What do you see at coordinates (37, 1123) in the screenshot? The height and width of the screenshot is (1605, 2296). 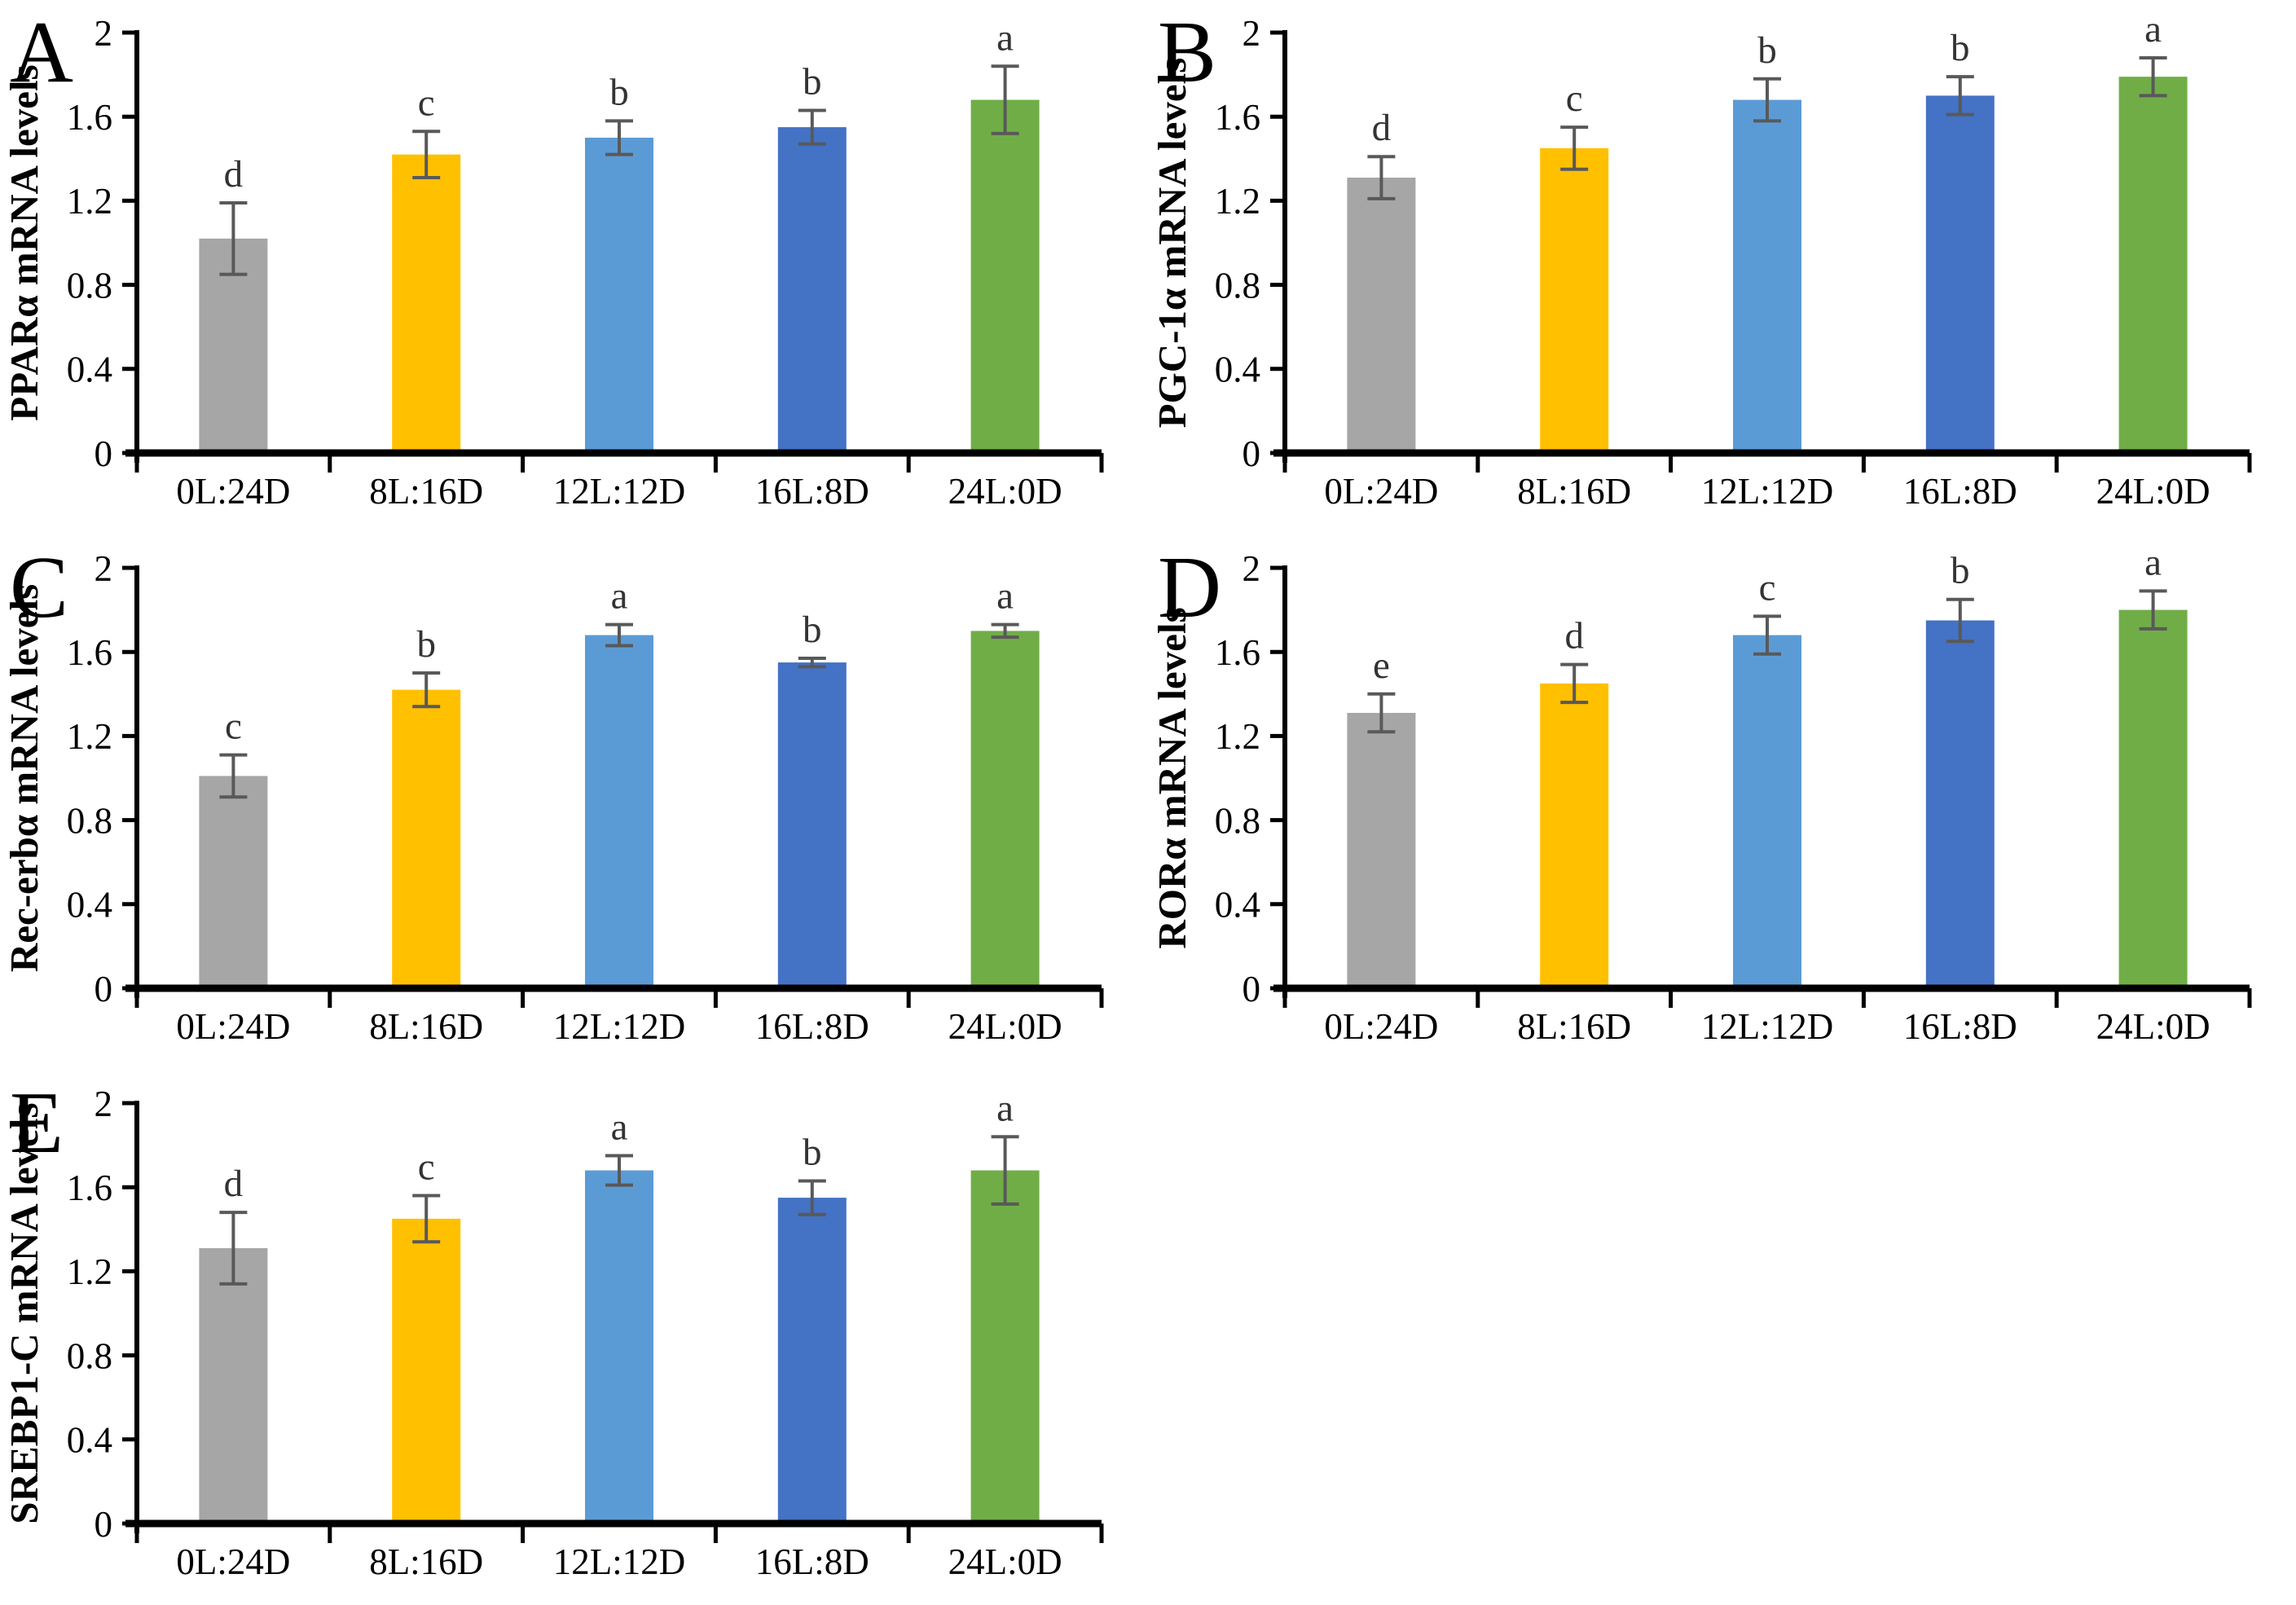 I see `panel-letter: E` at bounding box center [37, 1123].